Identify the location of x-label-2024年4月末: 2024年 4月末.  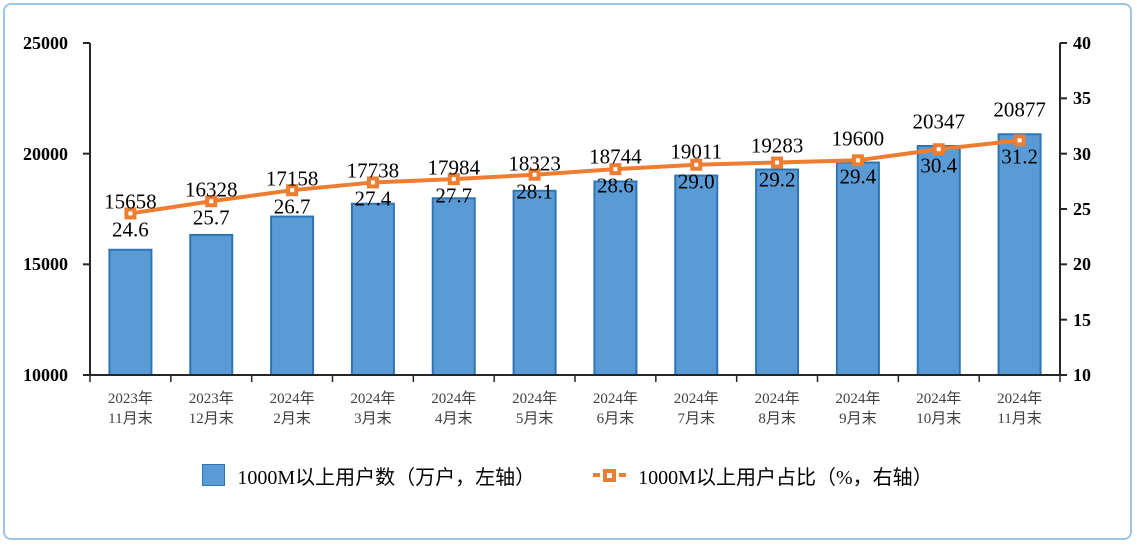
(454, 409).